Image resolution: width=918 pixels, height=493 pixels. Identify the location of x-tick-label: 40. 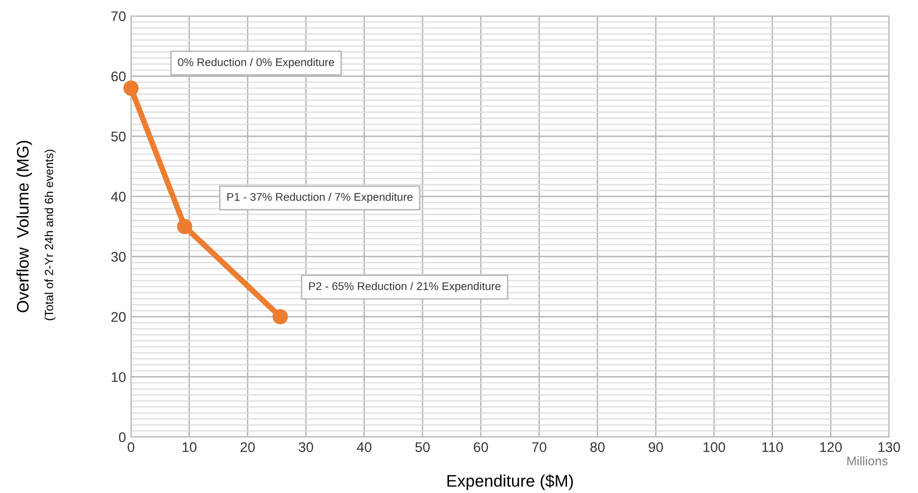
(364, 447).